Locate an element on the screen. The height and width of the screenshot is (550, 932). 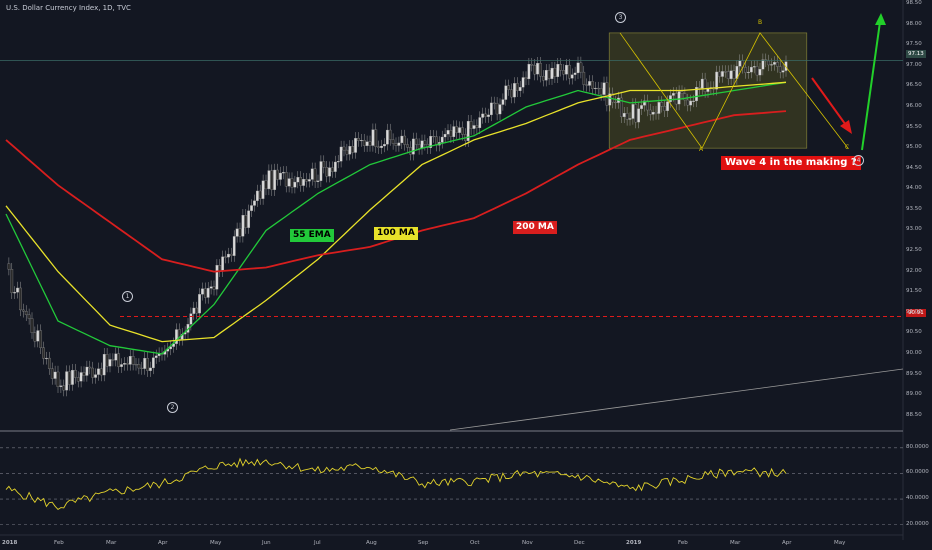
x-tick-label: Jun is located at coordinates (266, 543).